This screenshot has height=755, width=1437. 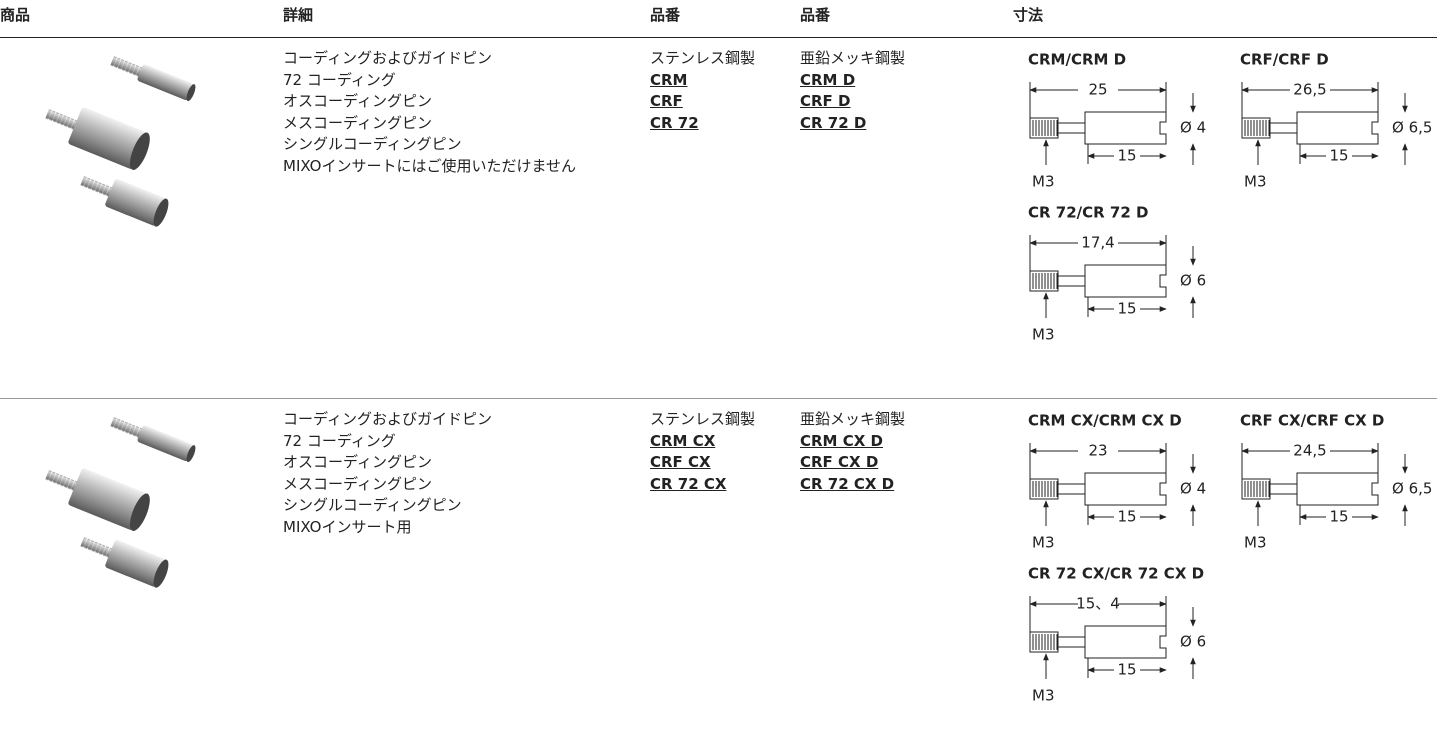 I want to click on drawing-title: CR 72/CR 72 D, so click(x=1088, y=213).